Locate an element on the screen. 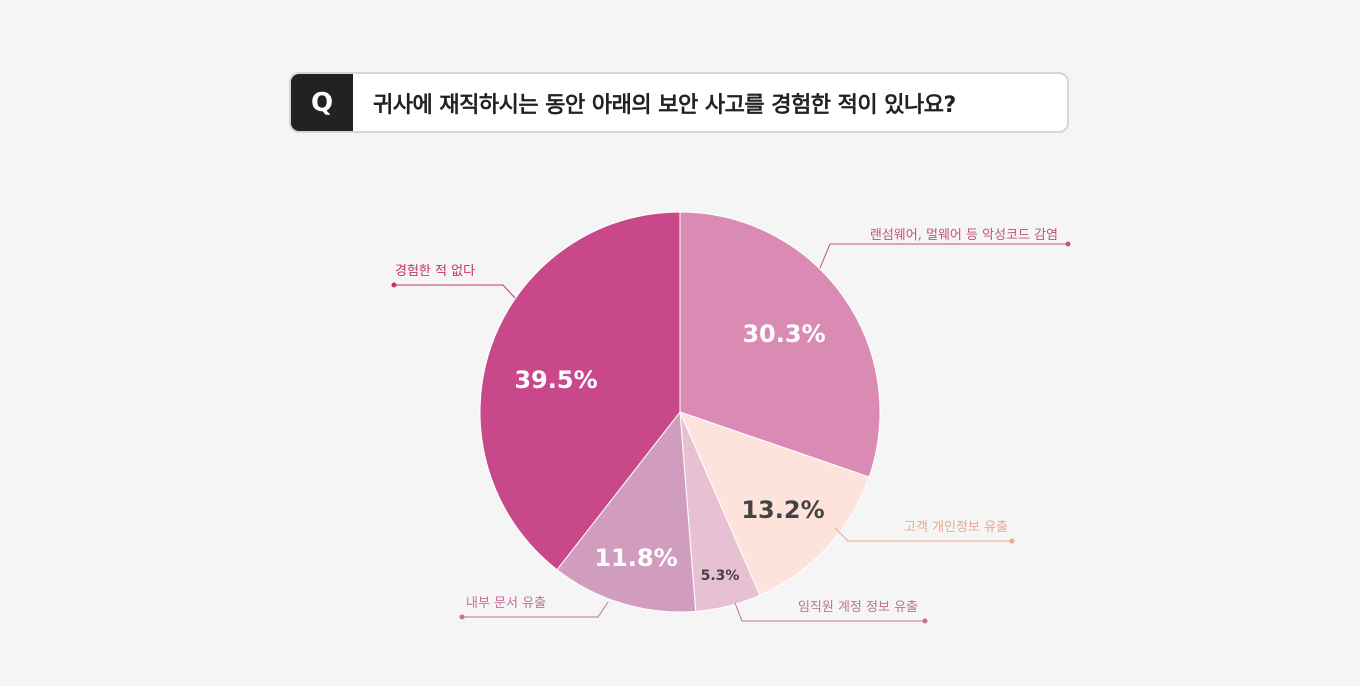 The image size is (1360, 686). pie-slice-ransomware is located at coordinates (780, 344).